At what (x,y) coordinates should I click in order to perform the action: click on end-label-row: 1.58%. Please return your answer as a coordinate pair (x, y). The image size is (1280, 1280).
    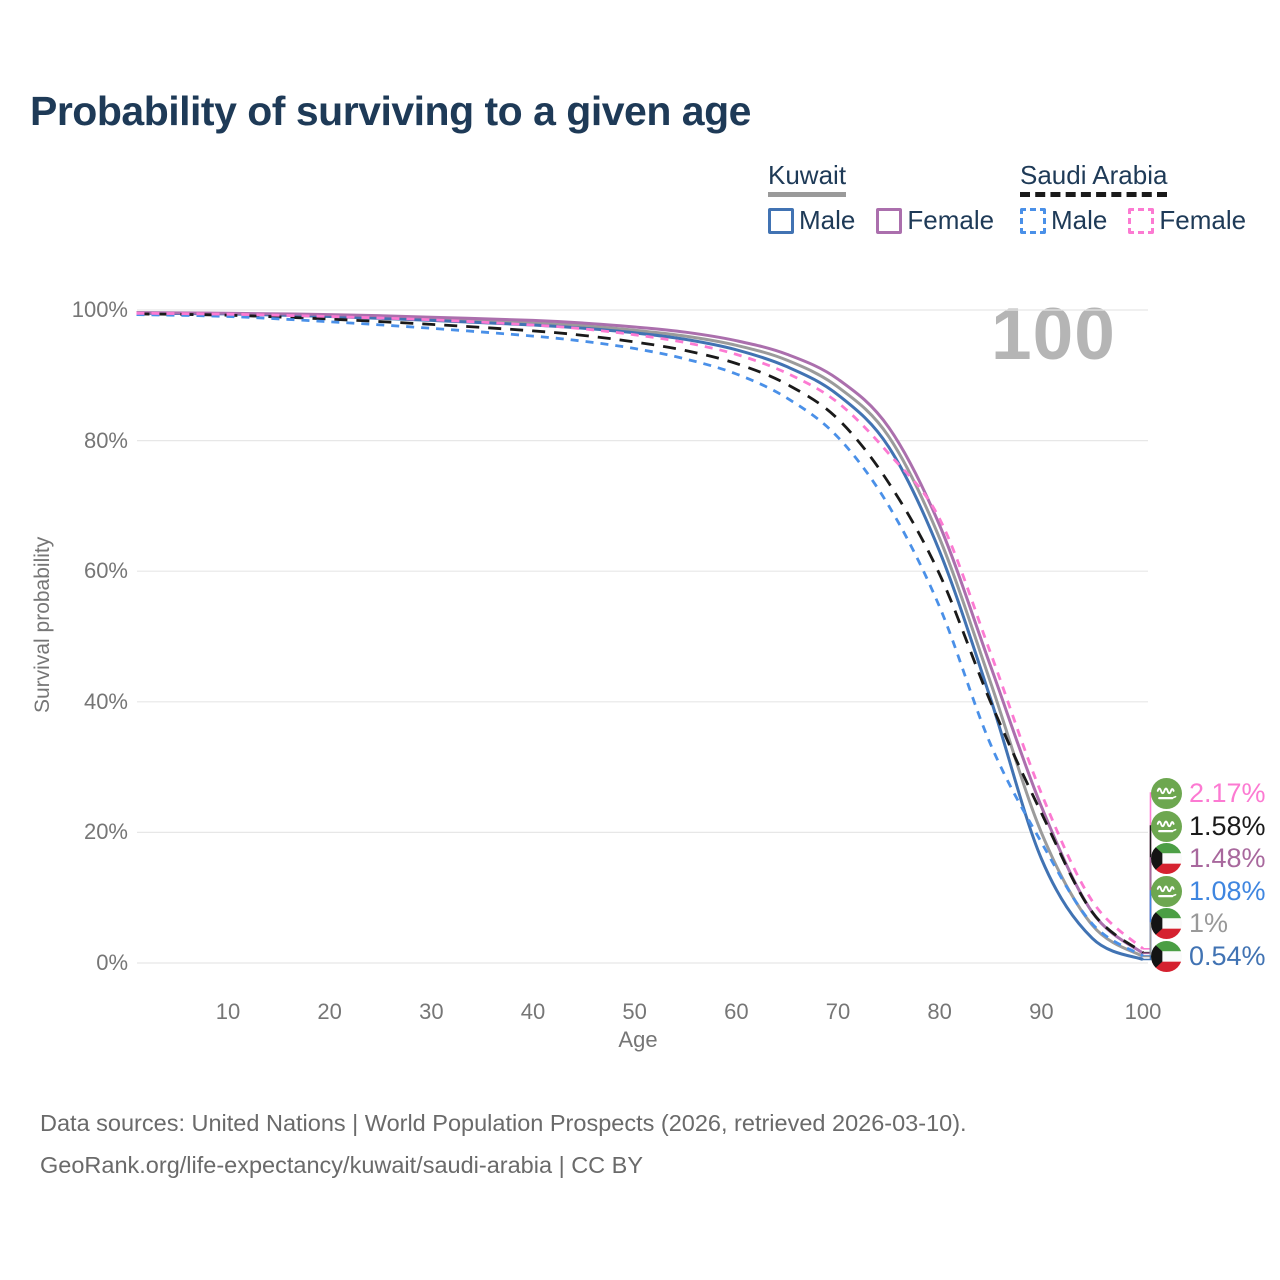
    Looking at the image, I should click on (1208, 826).